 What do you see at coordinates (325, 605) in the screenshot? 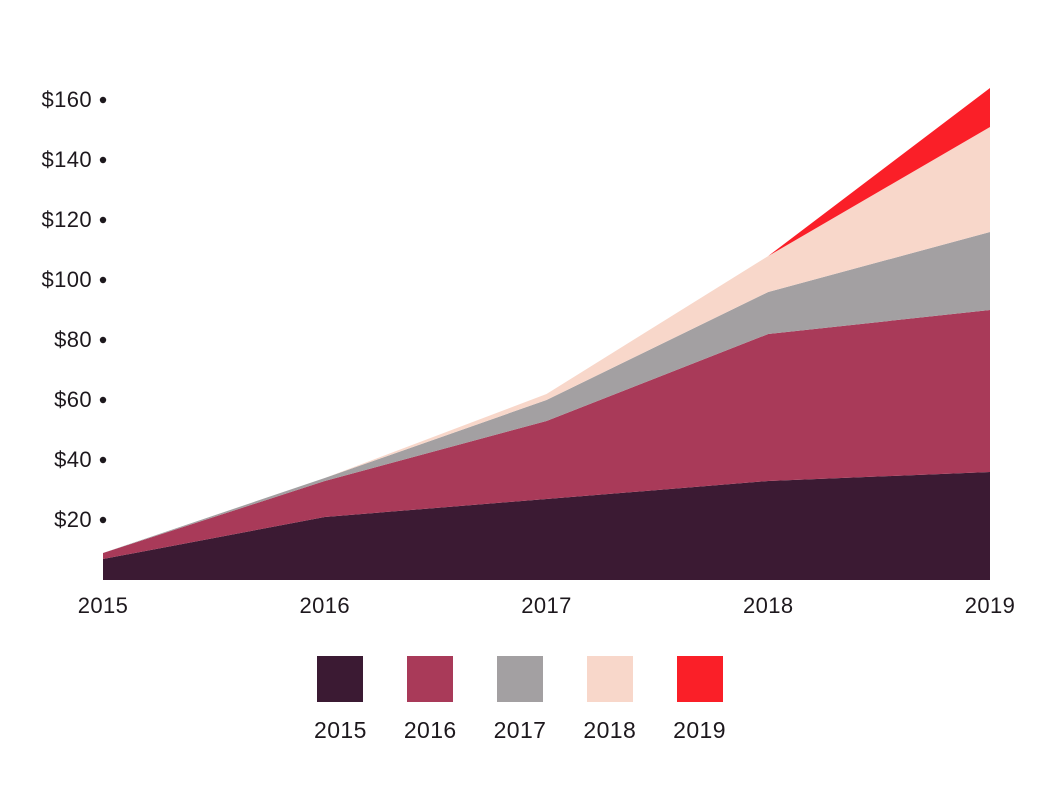
I see `x-tick-label: 2016` at bounding box center [325, 605].